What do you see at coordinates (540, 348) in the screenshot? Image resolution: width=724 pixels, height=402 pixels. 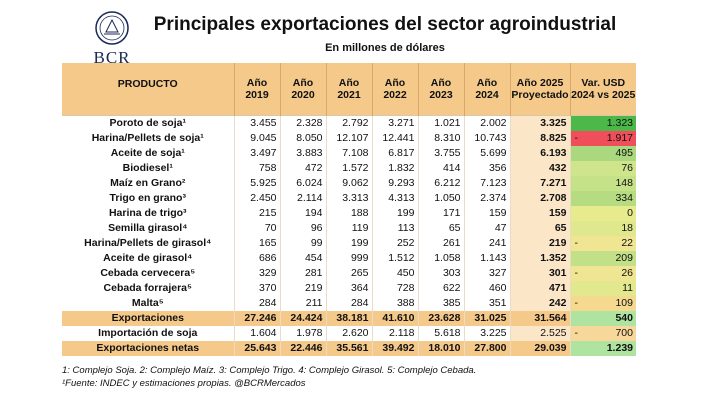 I see `projected-value: 29.039` at bounding box center [540, 348].